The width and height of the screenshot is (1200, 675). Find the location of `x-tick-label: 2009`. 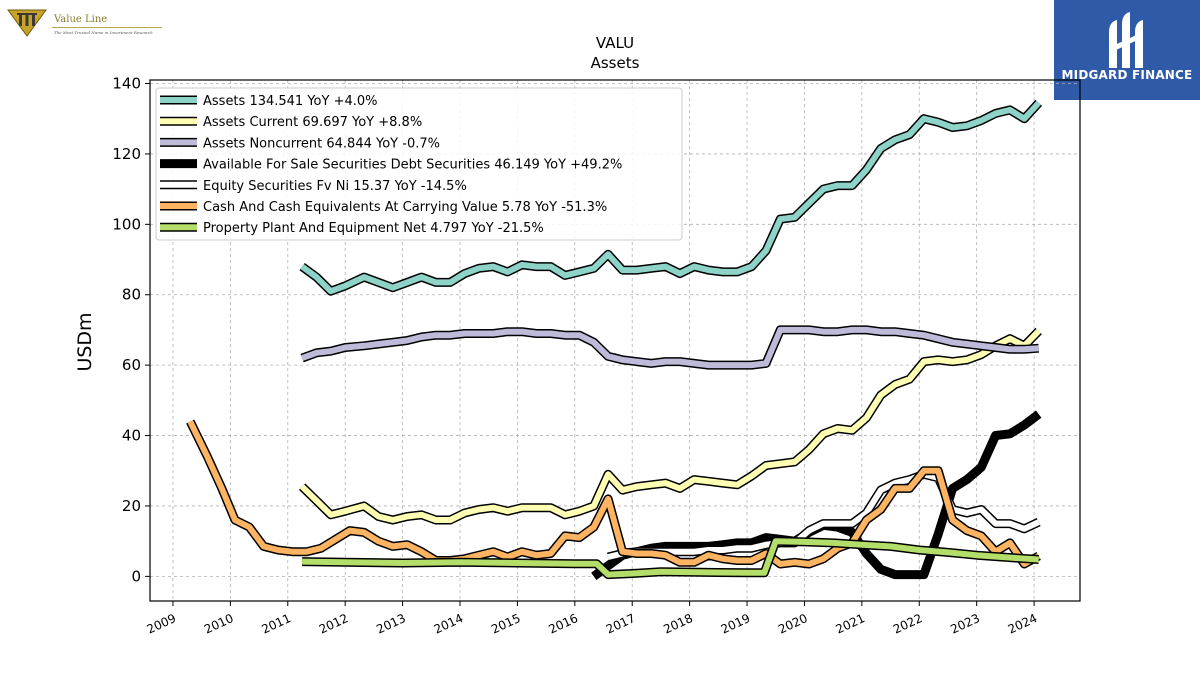

x-tick-label: 2009 is located at coordinates (162, 624).